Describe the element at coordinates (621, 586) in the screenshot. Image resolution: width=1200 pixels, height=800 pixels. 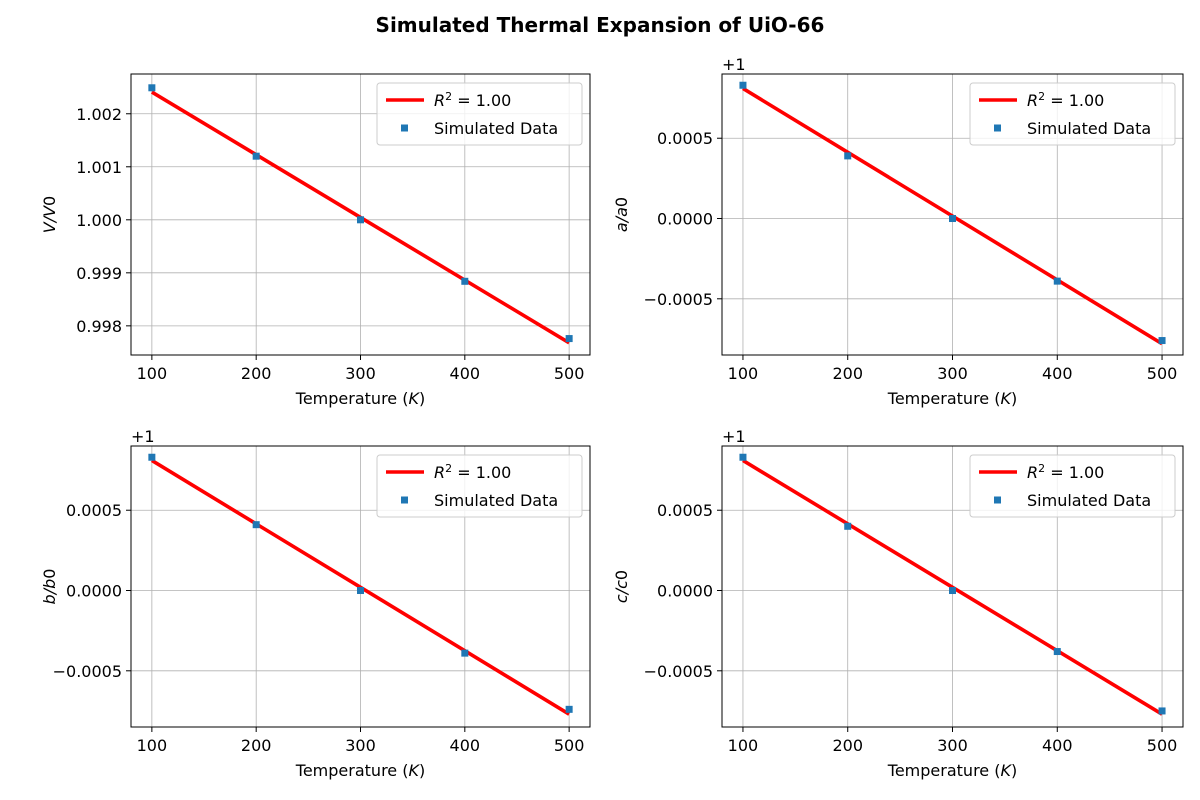
I see `y-axis-label: c/c0` at that location.